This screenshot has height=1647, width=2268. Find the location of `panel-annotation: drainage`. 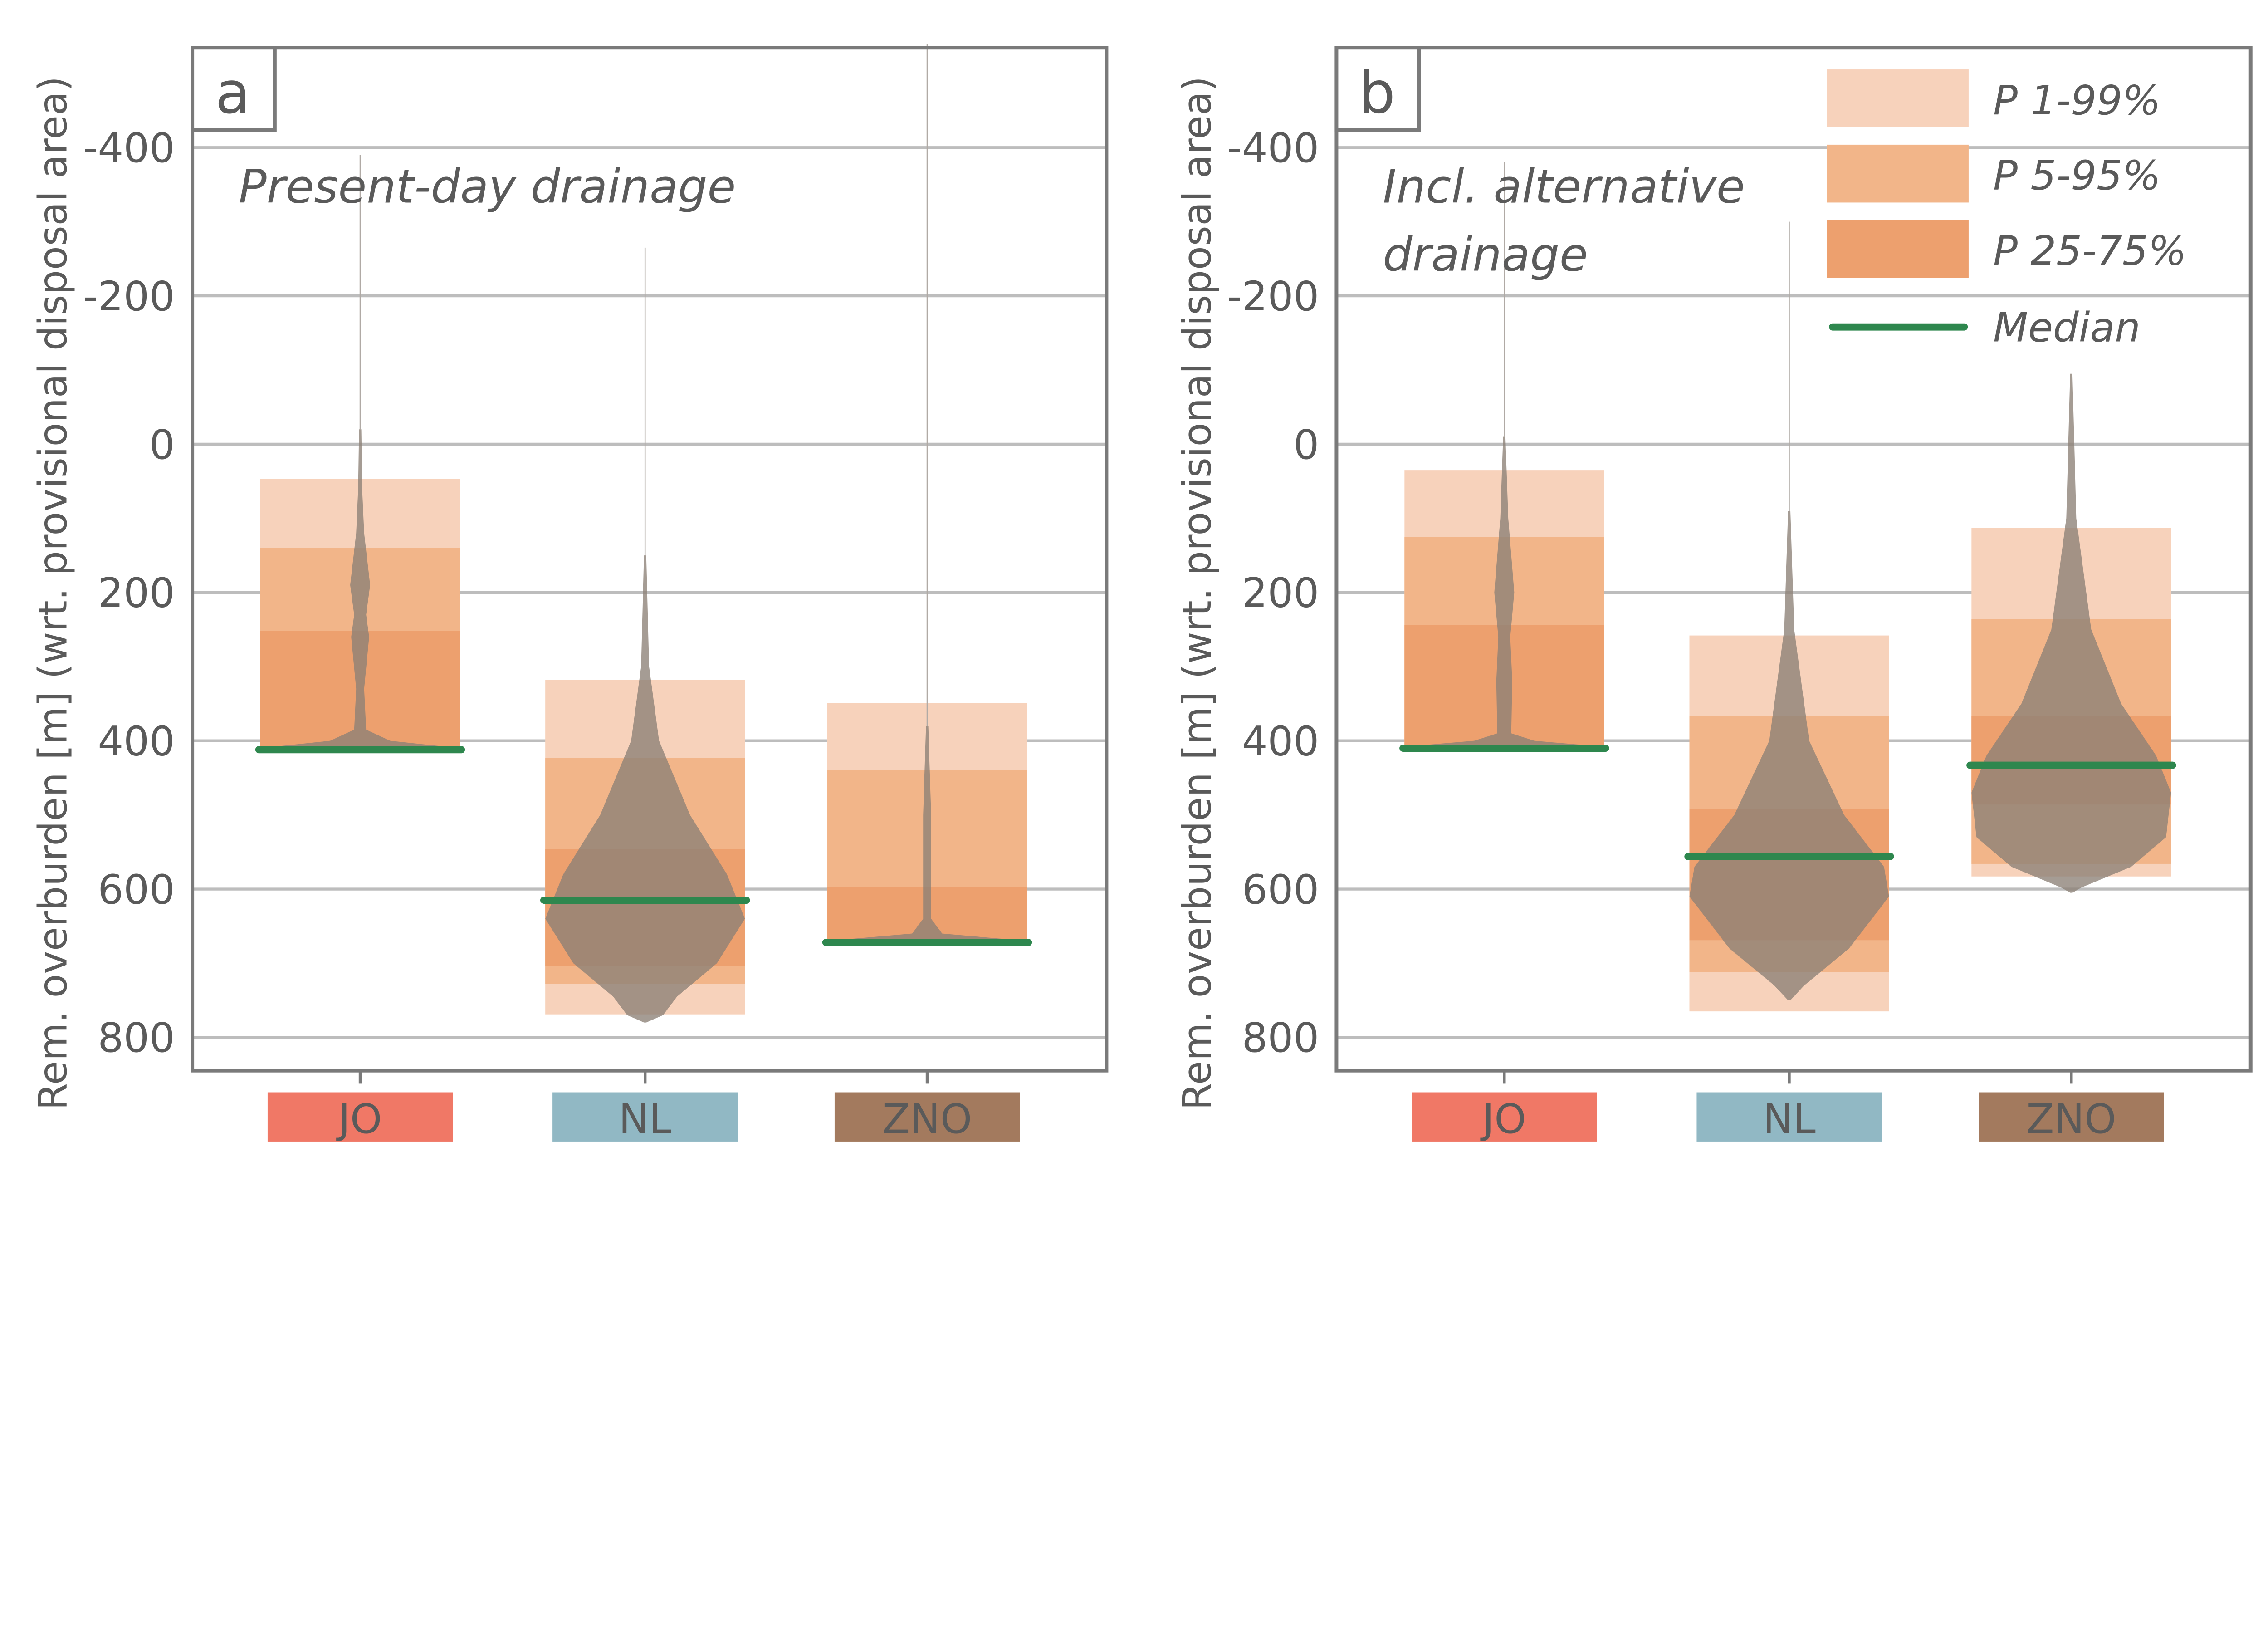

panel-annotation: drainage is located at coordinates (1485, 255).